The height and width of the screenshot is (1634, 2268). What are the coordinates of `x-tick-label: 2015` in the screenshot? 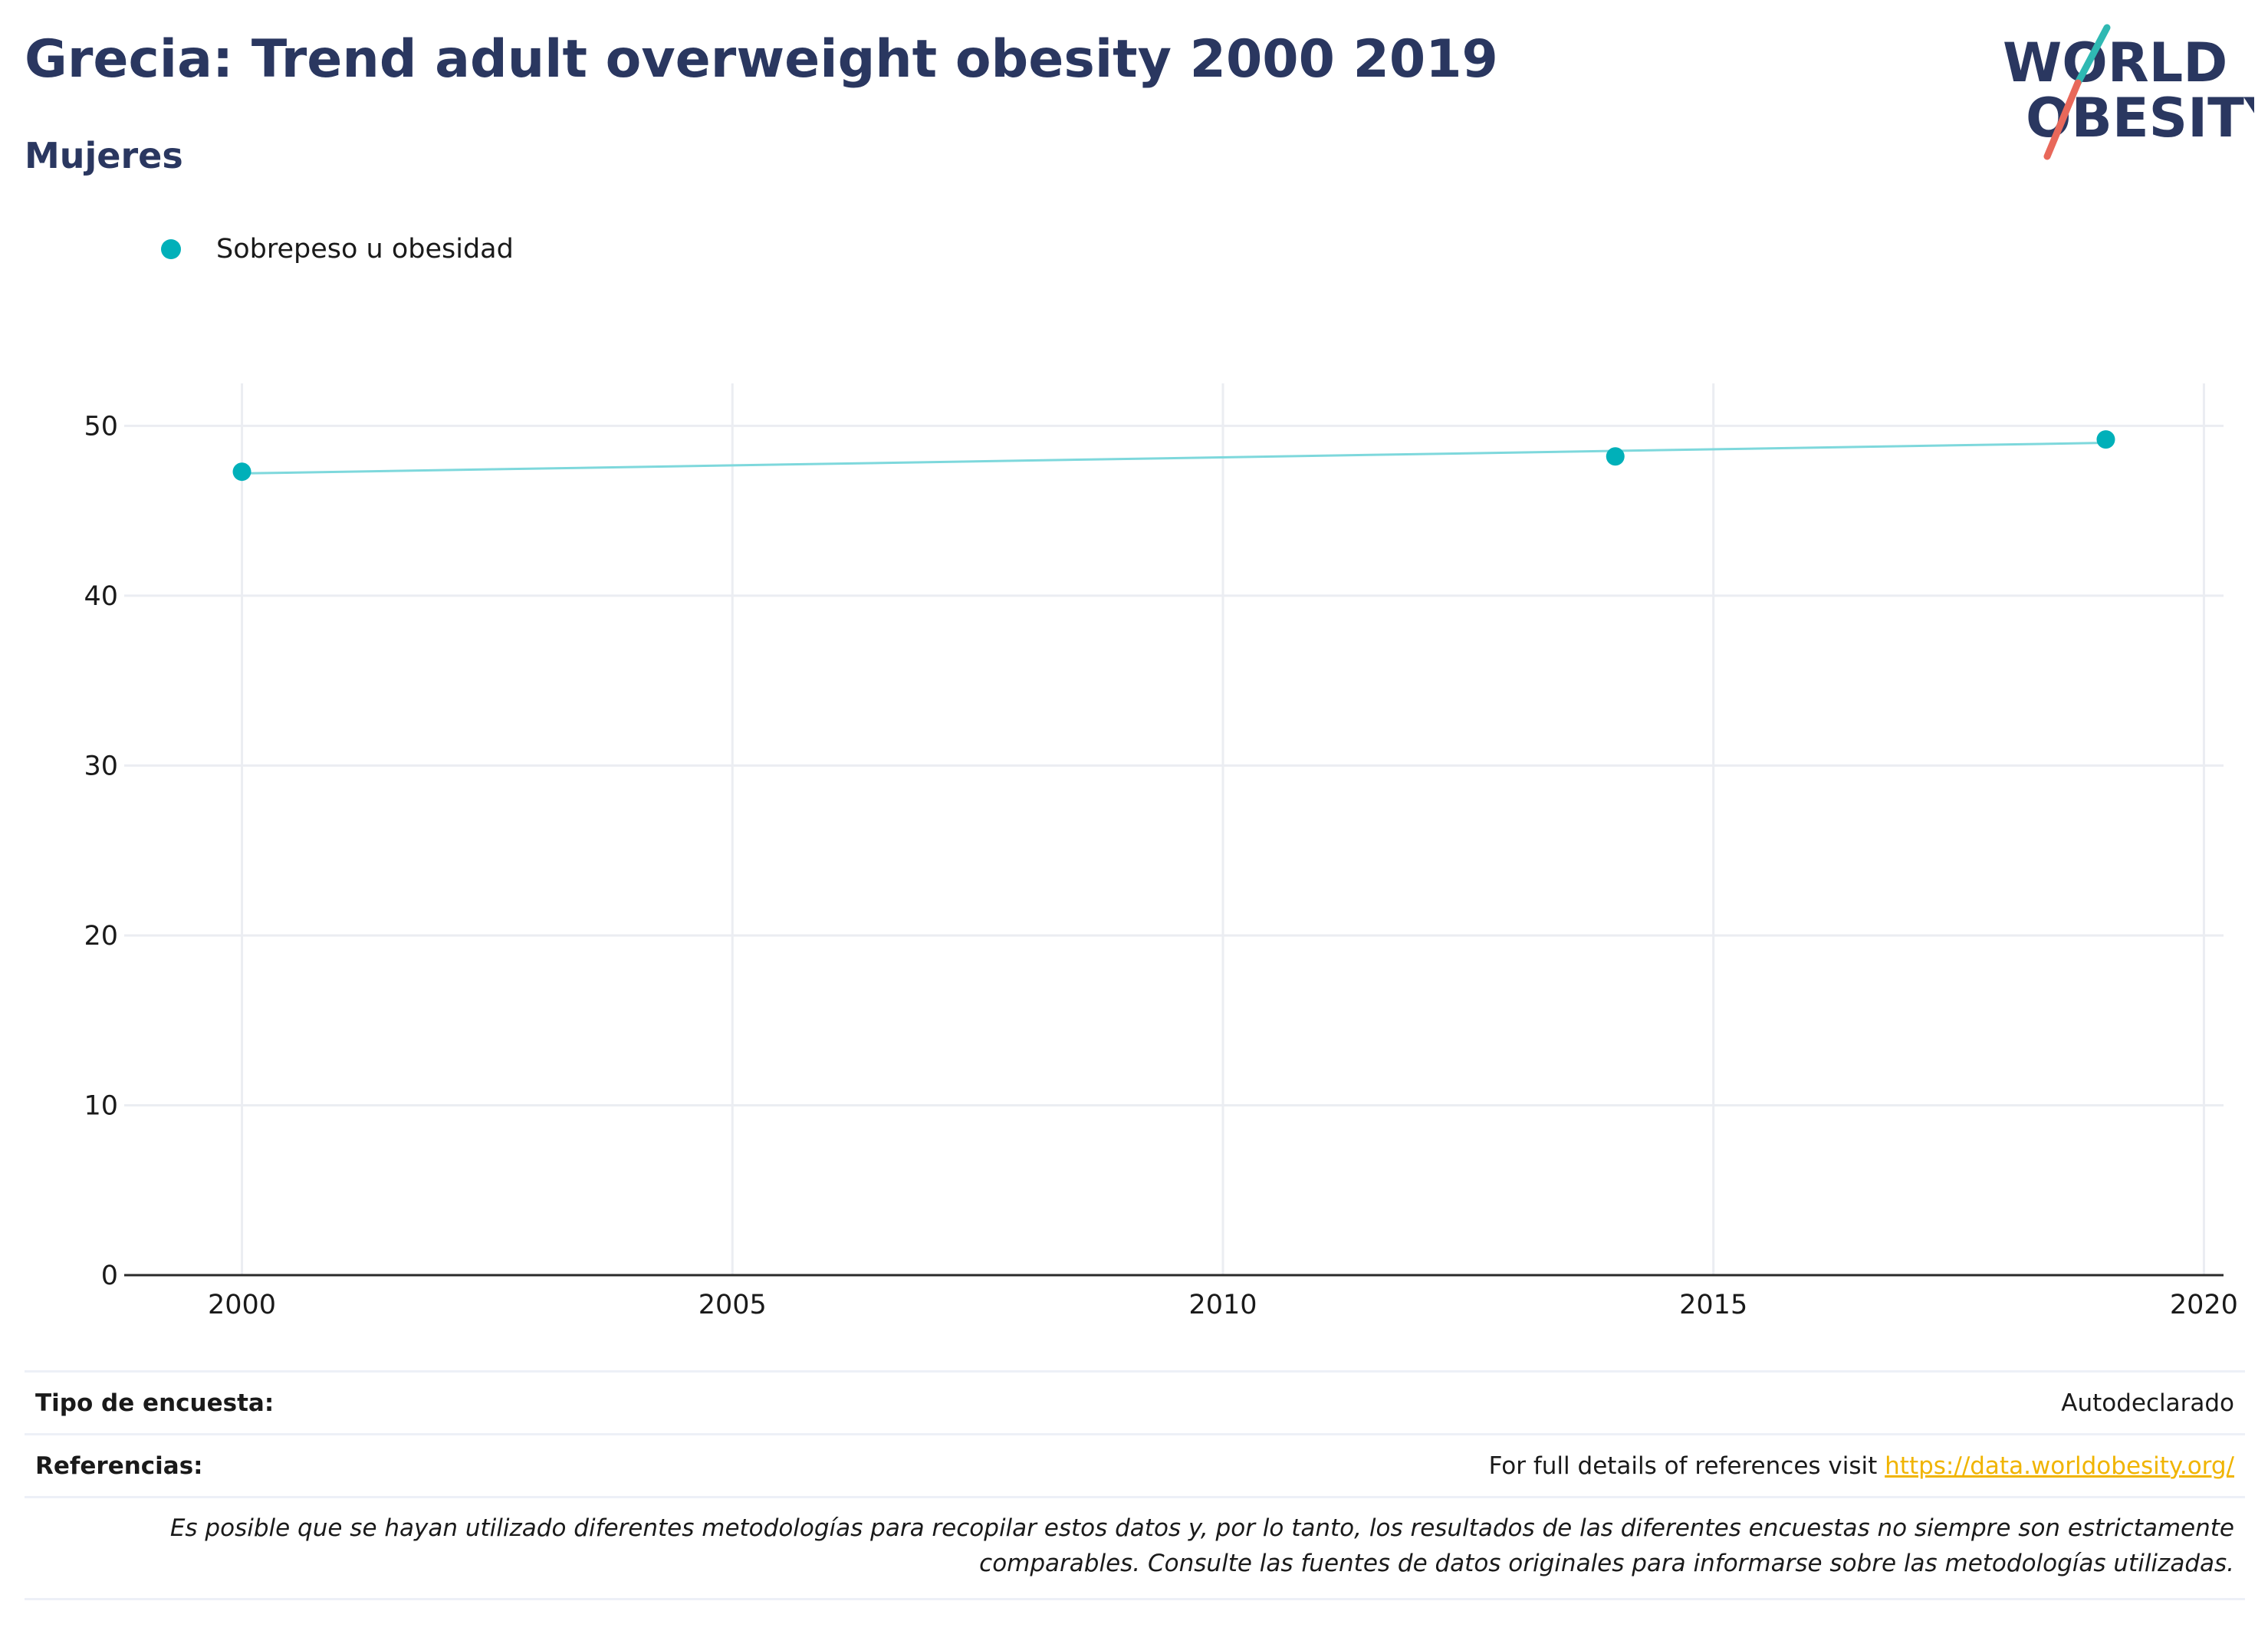 It's located at (1713, 1305).